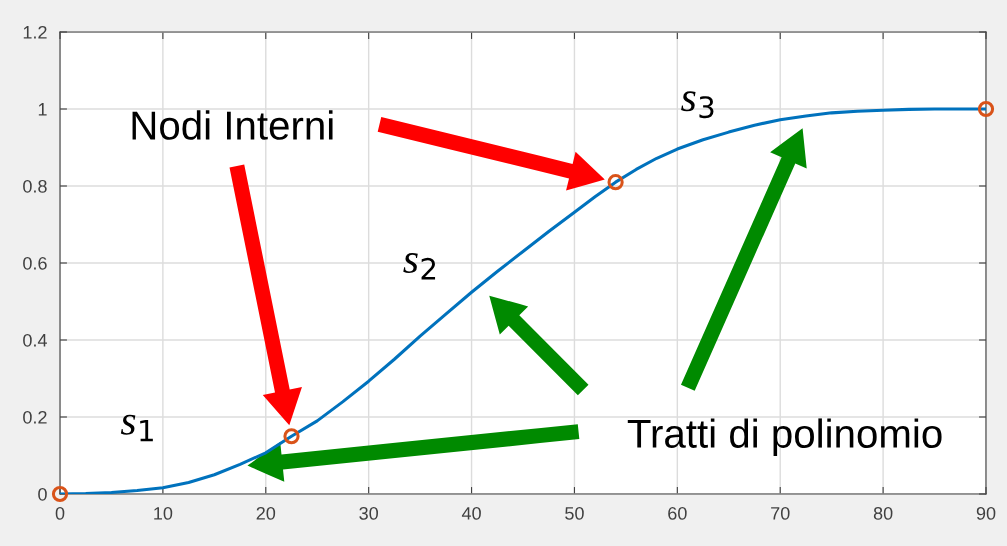  What do you see at coordinates (42, 109) in the screenshot?
I see `y-tick-label: 1` at bounding box center [42, 109].